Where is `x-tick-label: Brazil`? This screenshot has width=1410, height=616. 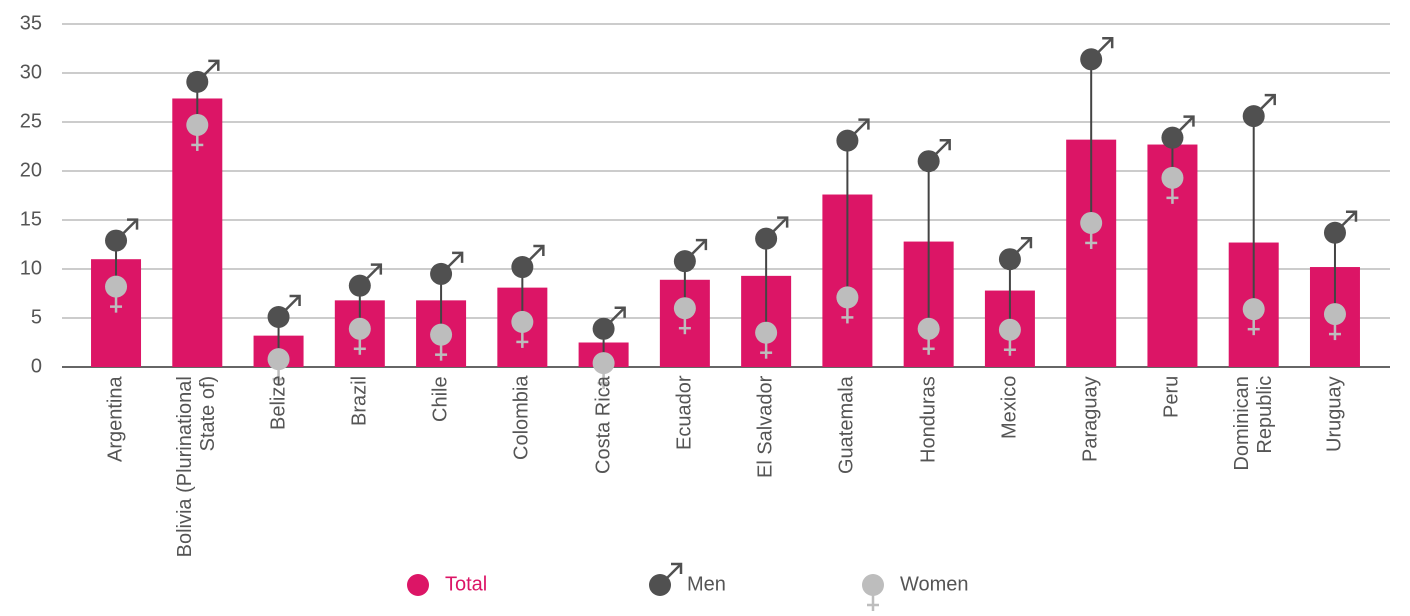
x-tick-label: Brazil is located at coordinates (359, 401).